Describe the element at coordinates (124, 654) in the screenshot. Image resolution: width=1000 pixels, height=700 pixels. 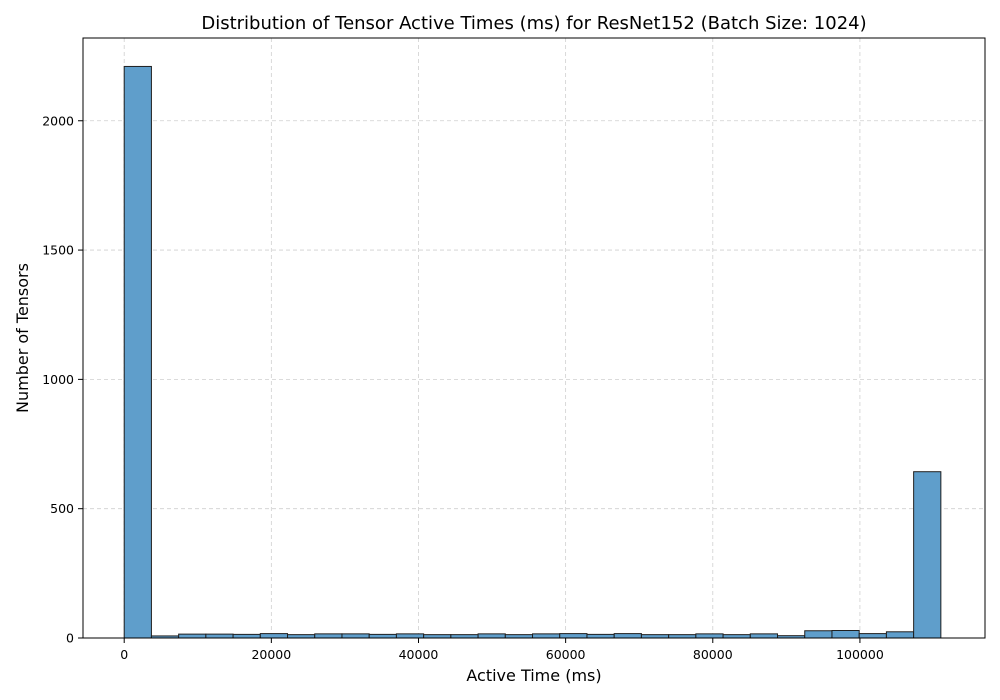
I see `x-tick-label: 0` at that location.